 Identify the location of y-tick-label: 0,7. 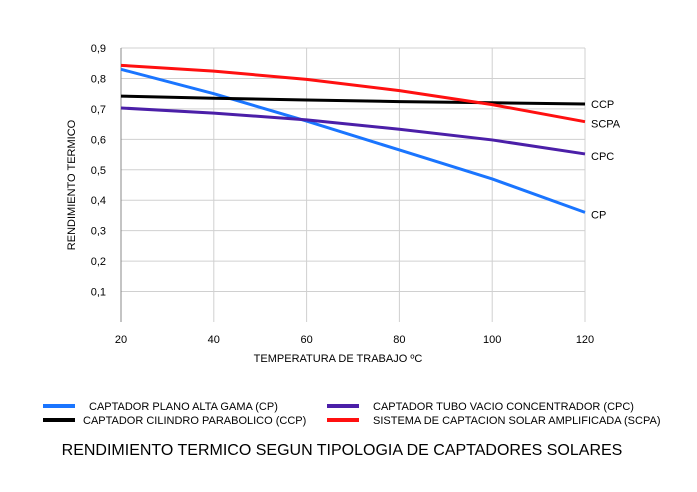
(98, 110).